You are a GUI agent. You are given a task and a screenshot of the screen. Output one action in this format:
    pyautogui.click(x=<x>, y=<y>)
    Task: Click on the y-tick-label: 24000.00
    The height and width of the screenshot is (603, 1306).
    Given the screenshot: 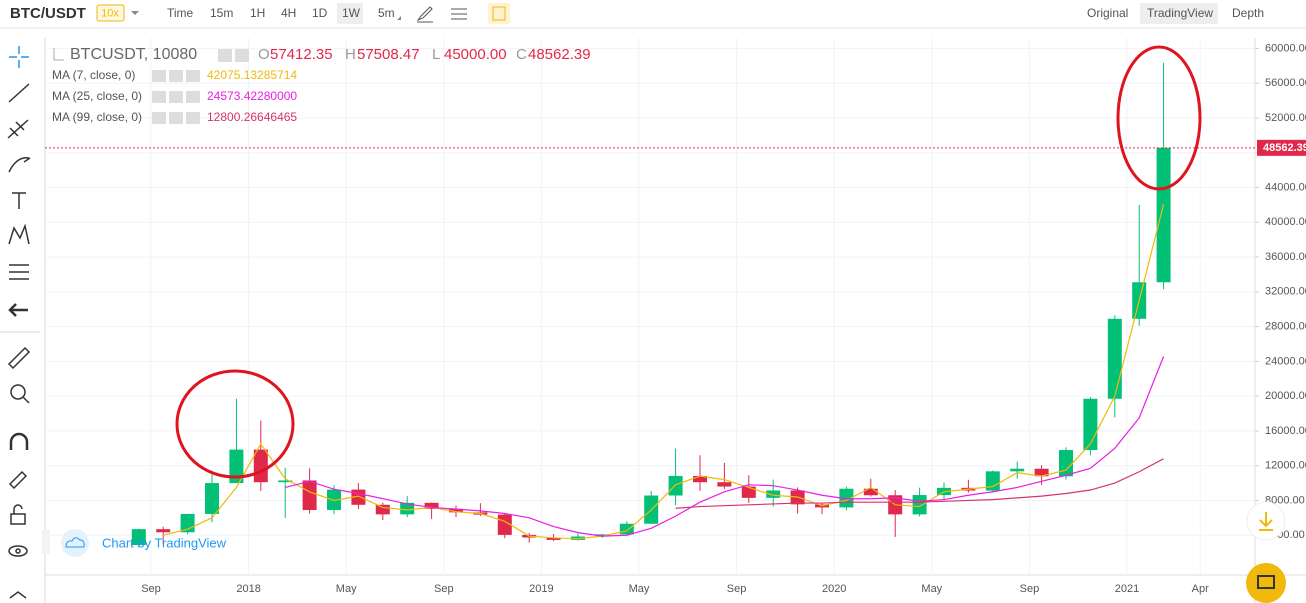 What is the action you would take?
    pyautogui.click(x=1285, y=361)
    